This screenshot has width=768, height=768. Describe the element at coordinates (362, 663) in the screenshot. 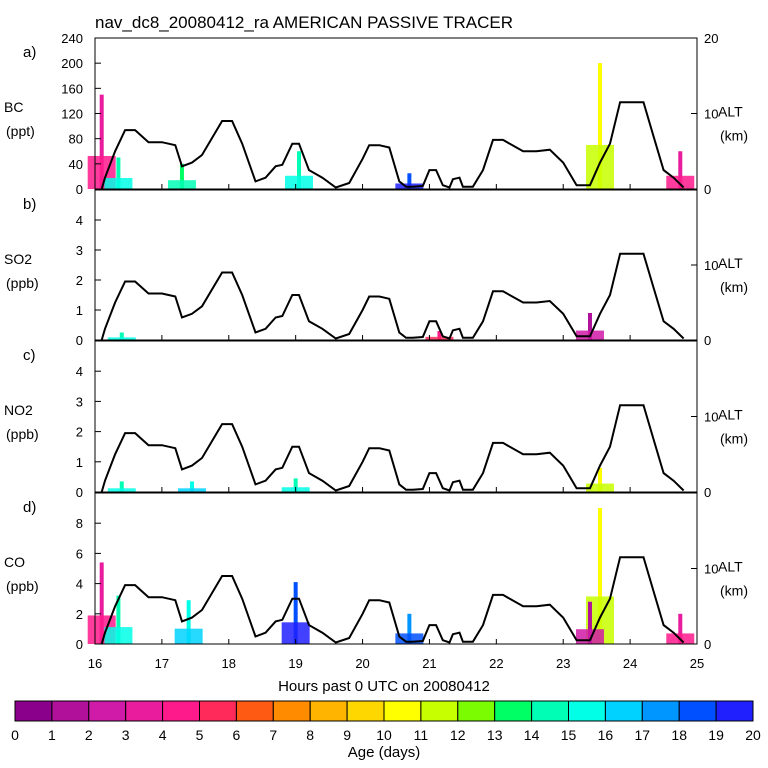

I see `x-tick-label: 20` at that location.